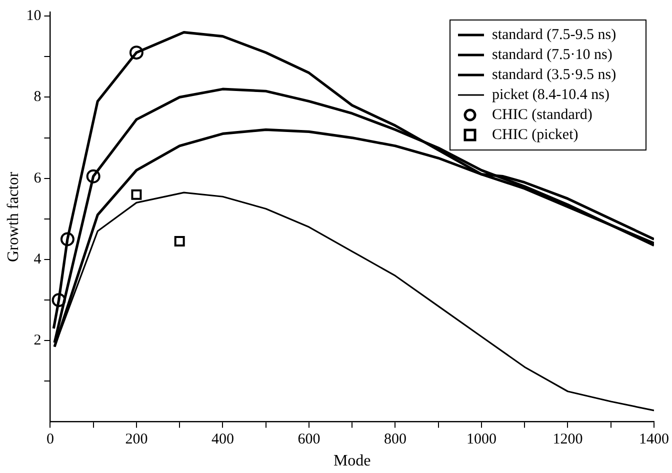  Describe the element at coordinates (13, 216) in the screenshot. I see `y-axis-title: Growth factor` at that location.